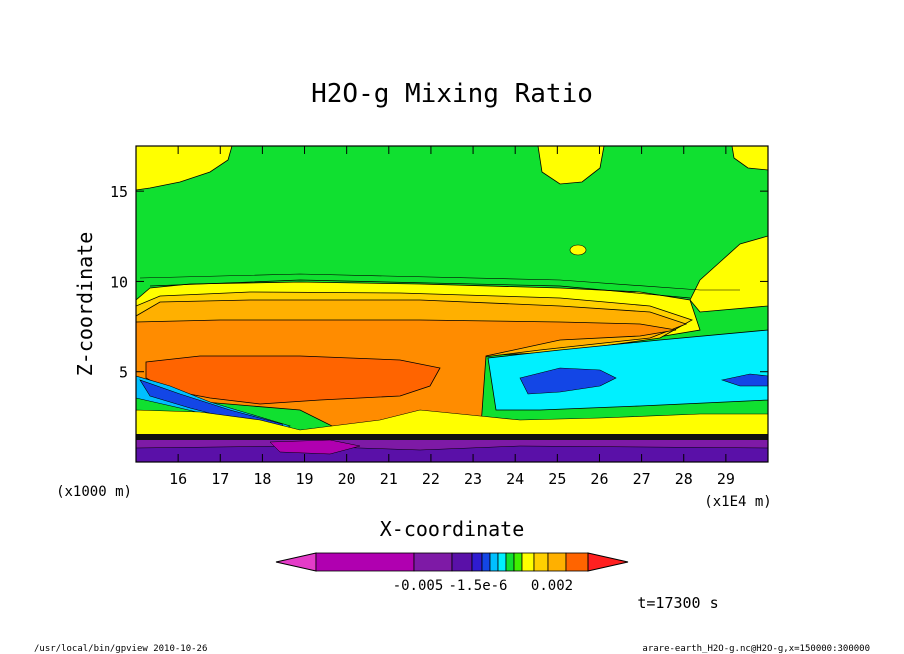 The image size is (904, 654). Describe the element at coordinates (123, 373) in the screenshot. I see `y-tick-label-0: 5` at that location.